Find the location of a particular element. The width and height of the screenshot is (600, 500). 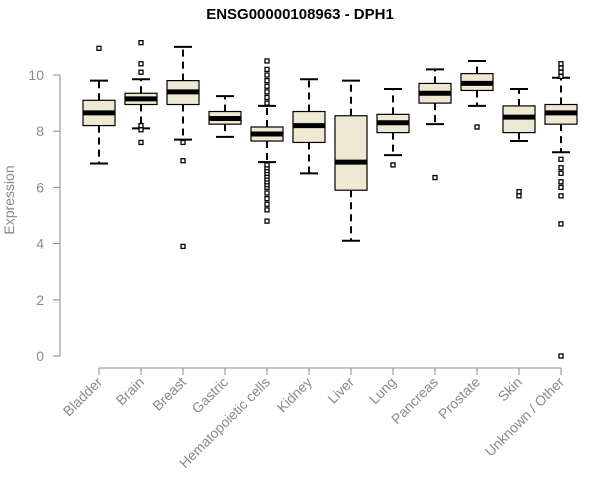

x-tick-label: Pancreas is located at coordinates (414, 400).